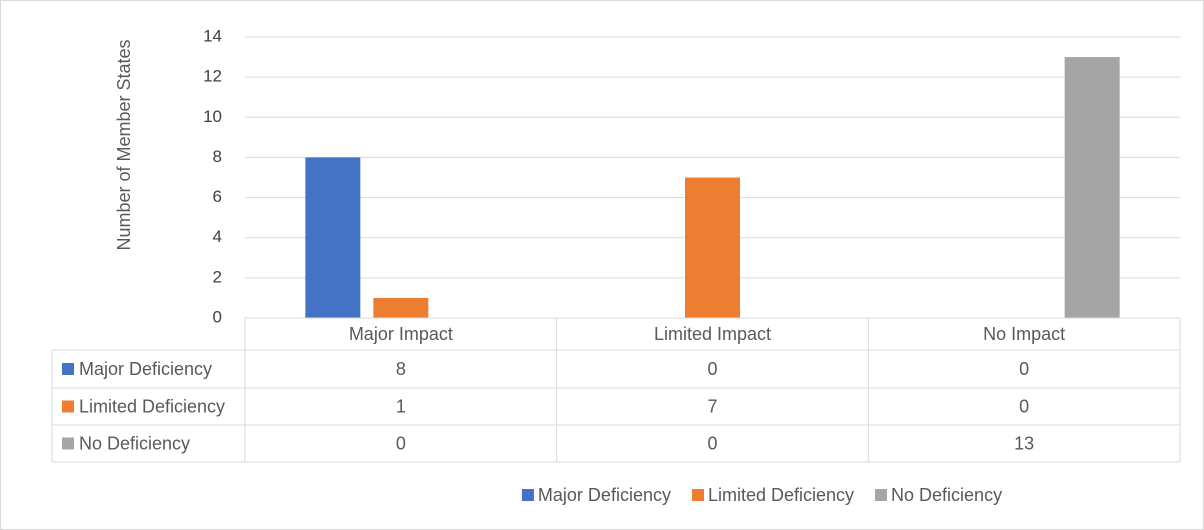 The height and width of the screenshot is (530, 1204). Describe the element at coordinates (781, 495) in the screenshot. I see `legend-label: Limited Deficiency` at that location.